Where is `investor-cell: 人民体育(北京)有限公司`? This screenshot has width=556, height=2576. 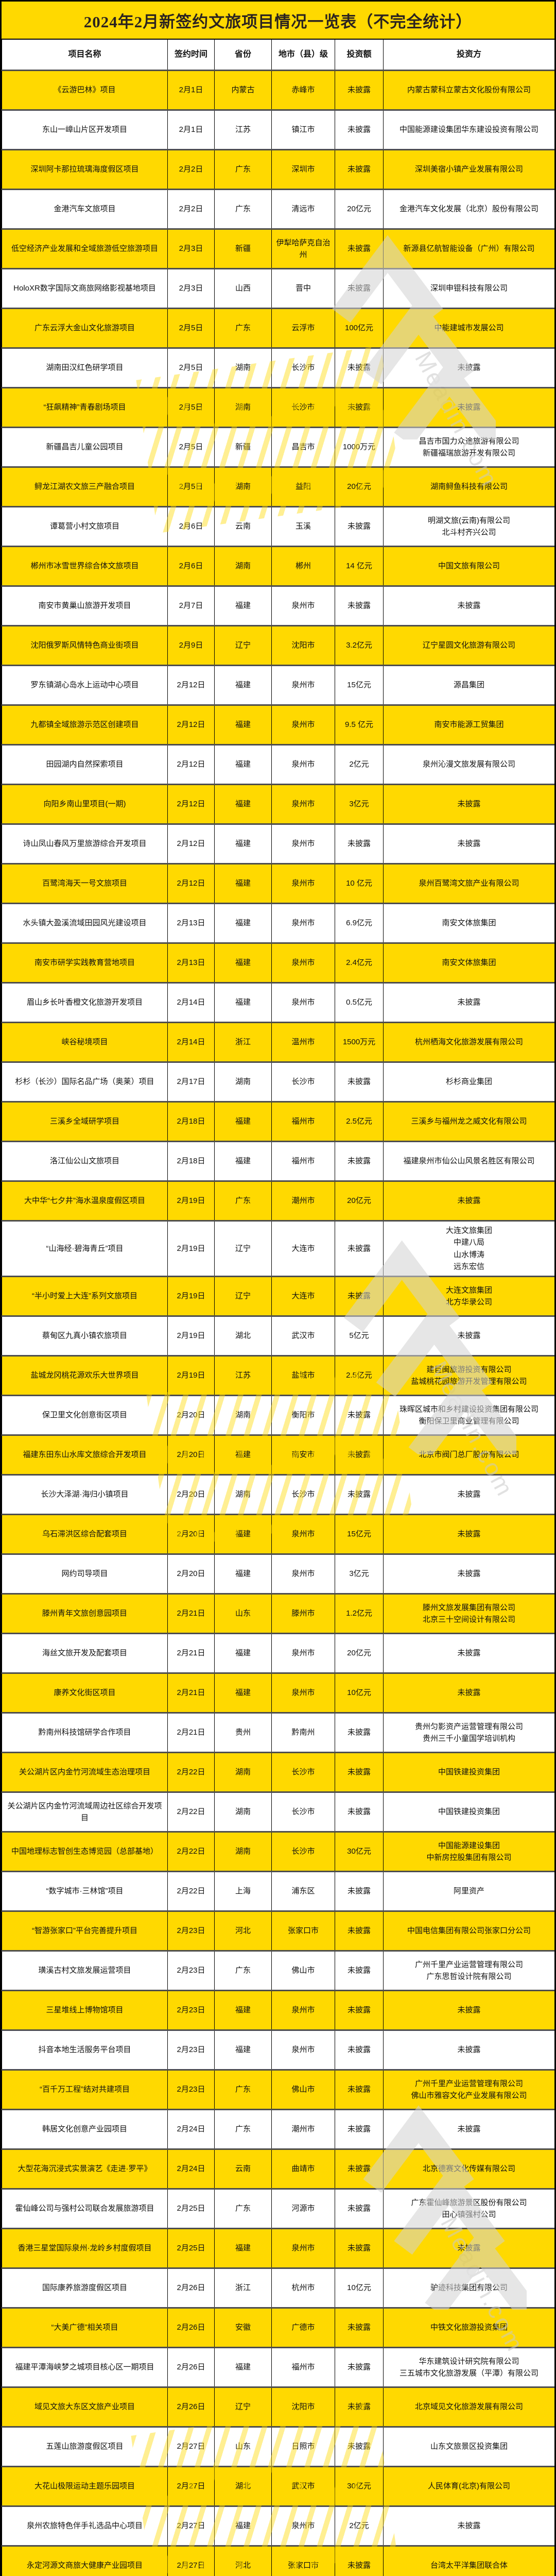 investor-cell: 人民体育(北京)有限公司 is located at coordinates (468, 2486).